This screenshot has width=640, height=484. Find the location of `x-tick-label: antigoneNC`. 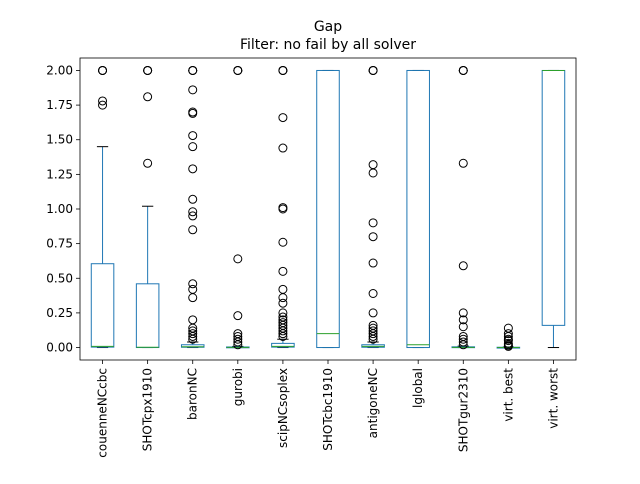

x-tick-label: antigoneNC is located at coordinates (373, 403).